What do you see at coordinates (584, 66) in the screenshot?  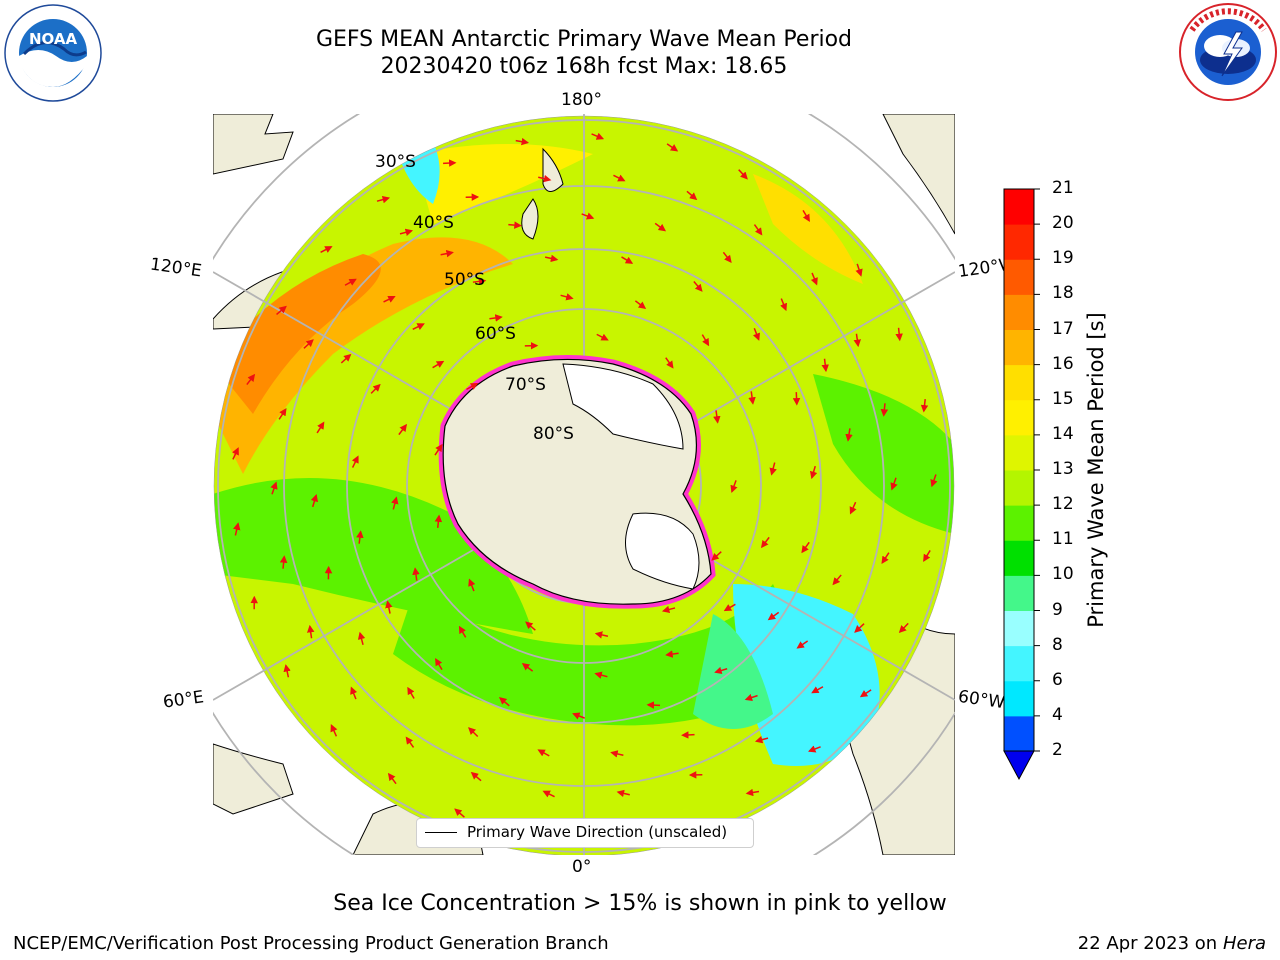 I see `chart-subtitle: 20230420 t06z 168h fcst Max: 18.65` at bounding box center [584, 66].